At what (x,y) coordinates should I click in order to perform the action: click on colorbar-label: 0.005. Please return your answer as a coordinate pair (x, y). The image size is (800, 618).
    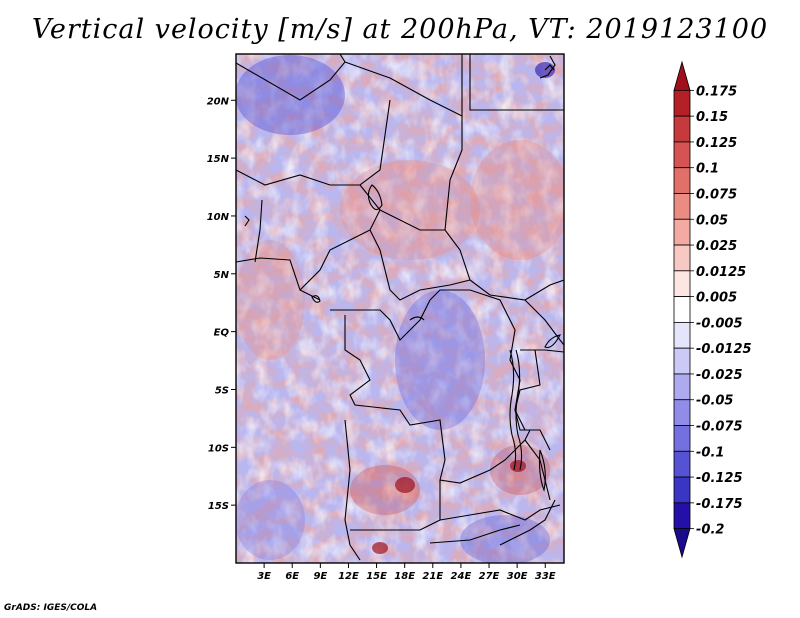
    Looking at the image, I should click on (716, 298).